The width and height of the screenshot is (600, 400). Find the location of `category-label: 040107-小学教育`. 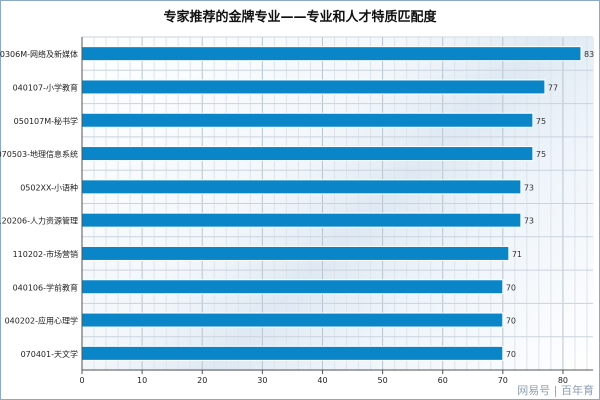

category-label: 040107-小学教育 is located at coordinates (45, 87).